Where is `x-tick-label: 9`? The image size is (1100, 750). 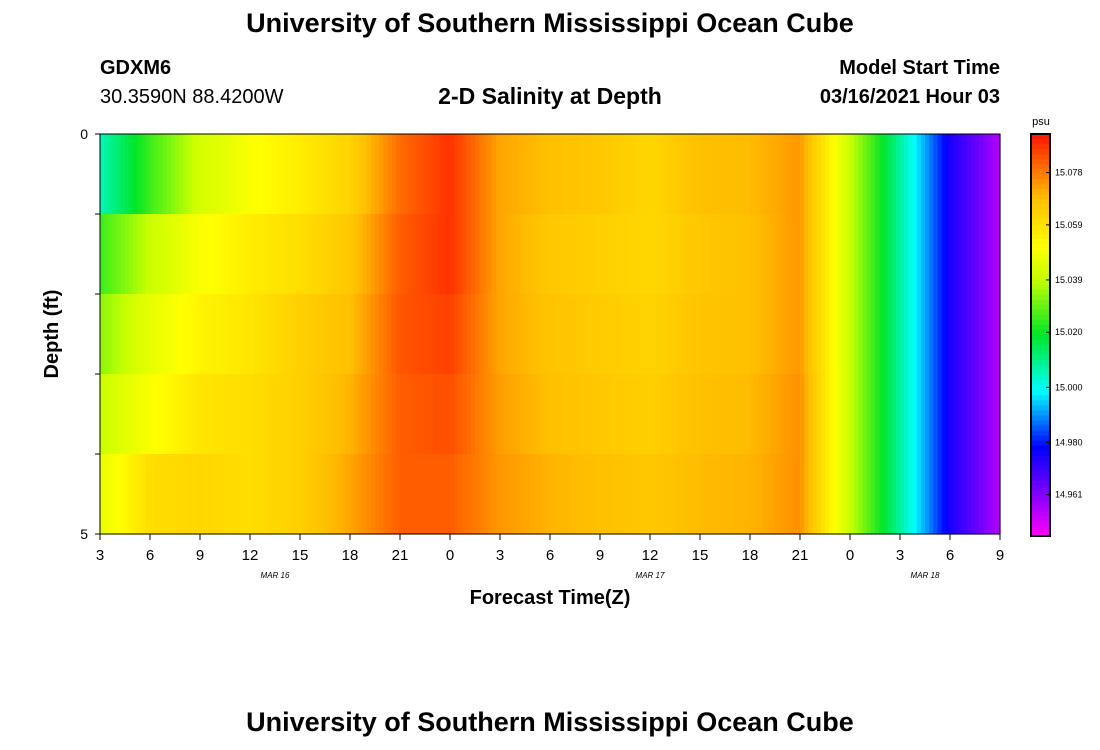 x-tick-label: 9 is located at coordinates (600, 555).